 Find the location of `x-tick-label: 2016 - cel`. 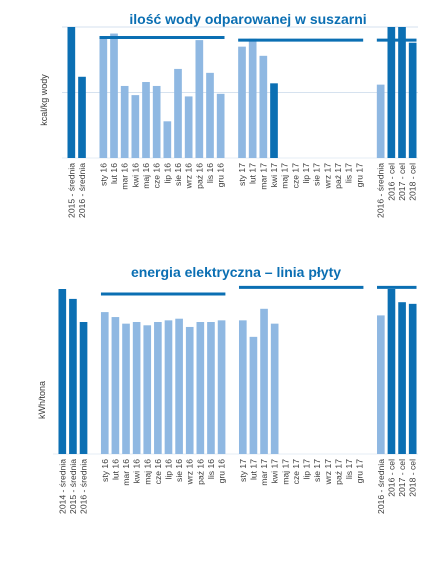

x-tick-label: 2016 - cel is located at coordinates (391, 182).